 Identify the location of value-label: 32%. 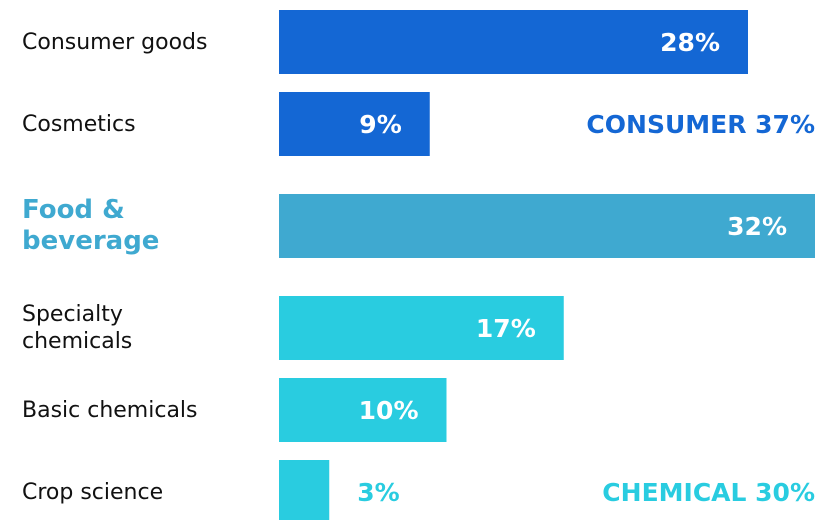
(757, 226).